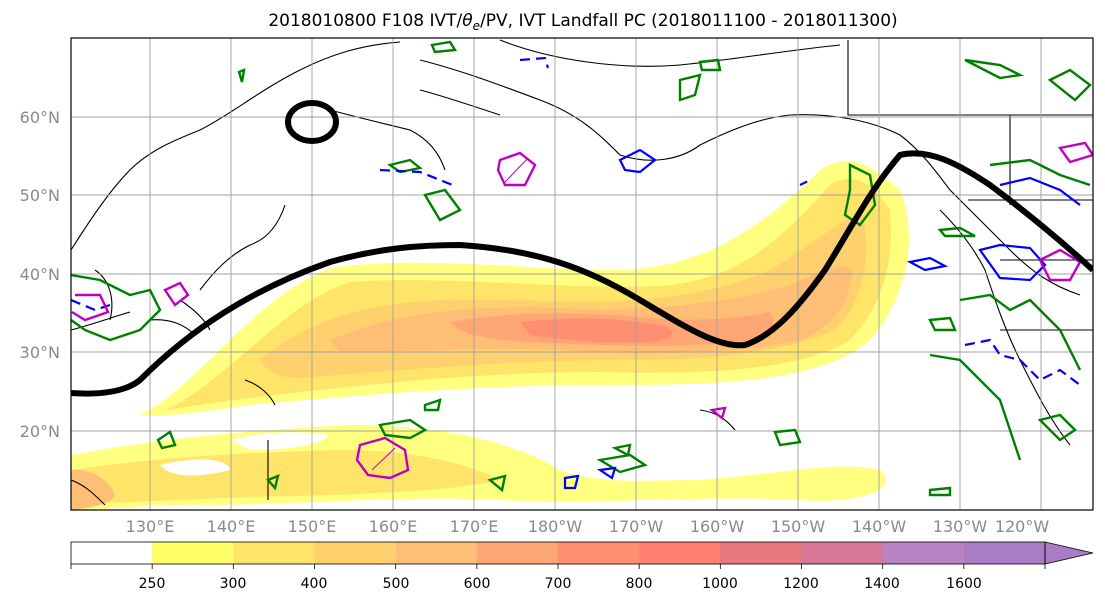 The image size is (1105, 603). I want to click on colorbar-tick-label: 500, so click(396, 584).